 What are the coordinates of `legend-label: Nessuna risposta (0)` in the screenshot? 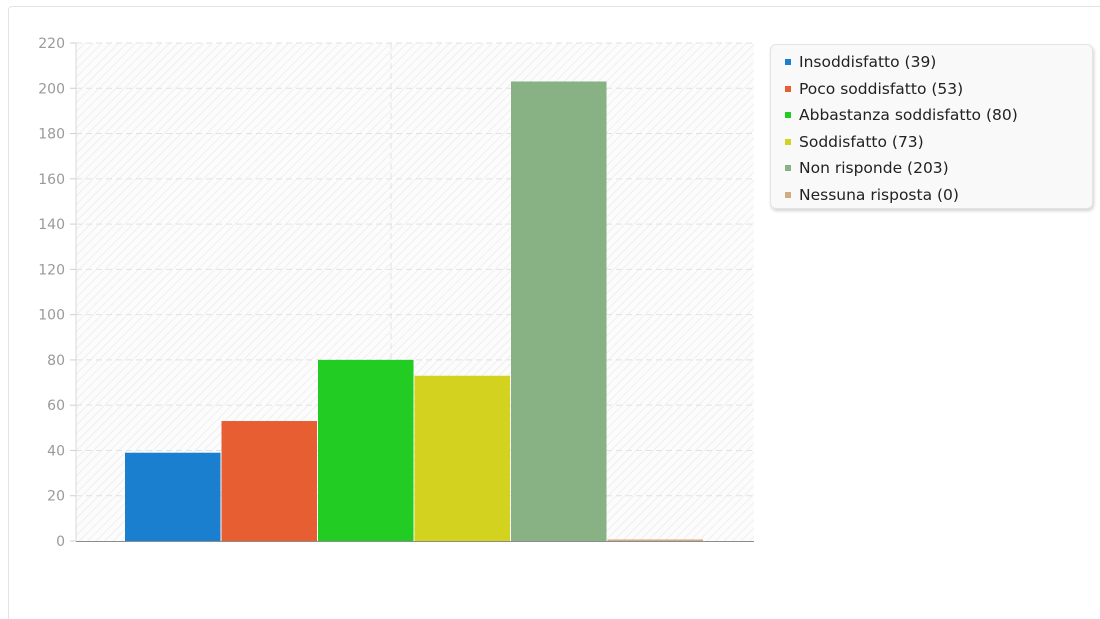 It's located at (879, 194).